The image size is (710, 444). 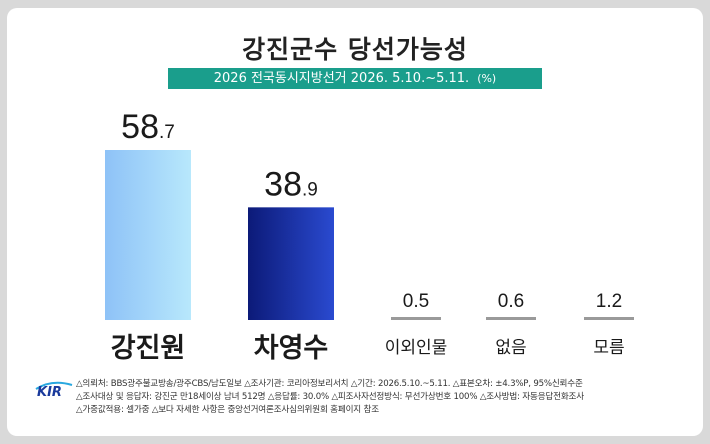 What do you see at coordinates (148, 348) in the screenshot?
I see `category-label-강진원: 강진원` at bounding box center [148, 348].